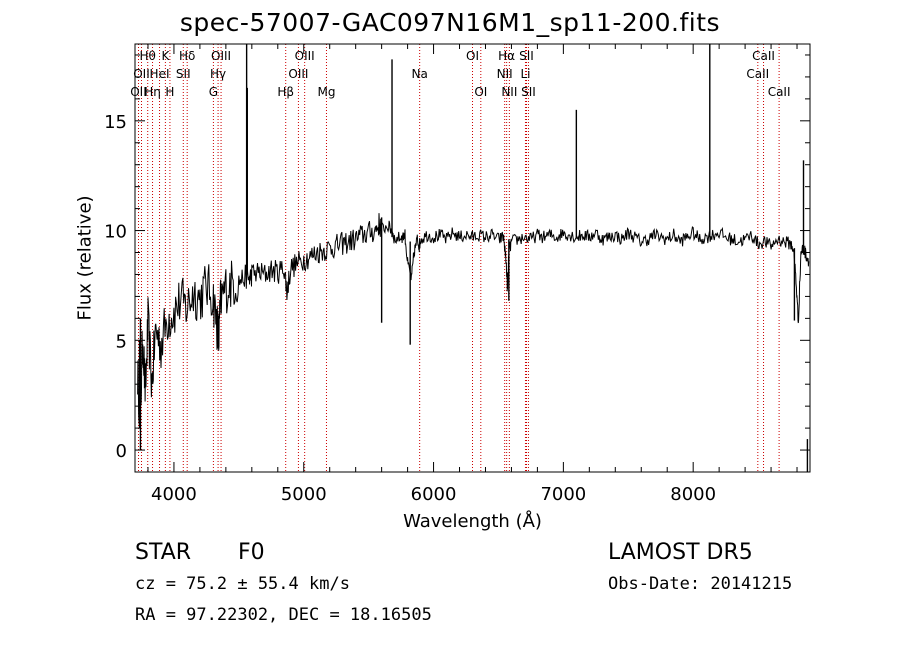 This screenshot has width=900, height=649. I want to click on y-tick-label: 0, so click(121, 451).